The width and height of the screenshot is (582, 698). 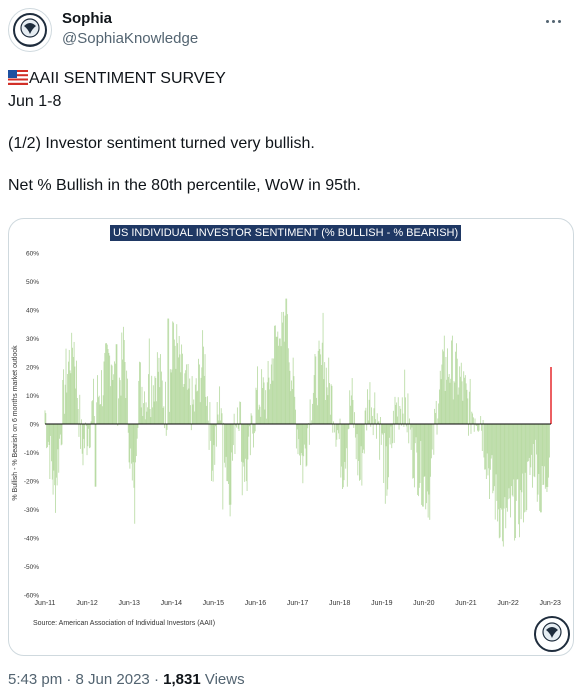 I want to click on x-tick-label: Jun-16, so click(x=256, y=603).